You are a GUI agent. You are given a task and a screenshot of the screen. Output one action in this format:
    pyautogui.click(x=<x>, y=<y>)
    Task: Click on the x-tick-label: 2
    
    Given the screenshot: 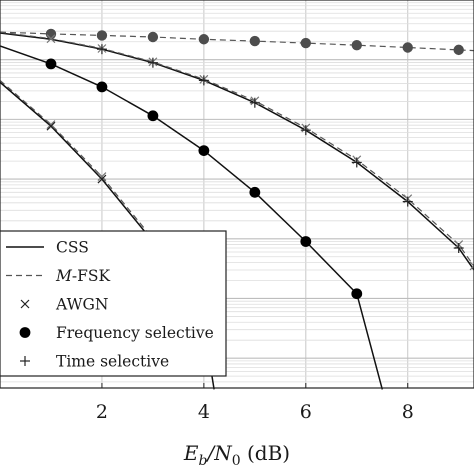 What is the action you would take?
    pyautogui.click(x=102, y=412)
    